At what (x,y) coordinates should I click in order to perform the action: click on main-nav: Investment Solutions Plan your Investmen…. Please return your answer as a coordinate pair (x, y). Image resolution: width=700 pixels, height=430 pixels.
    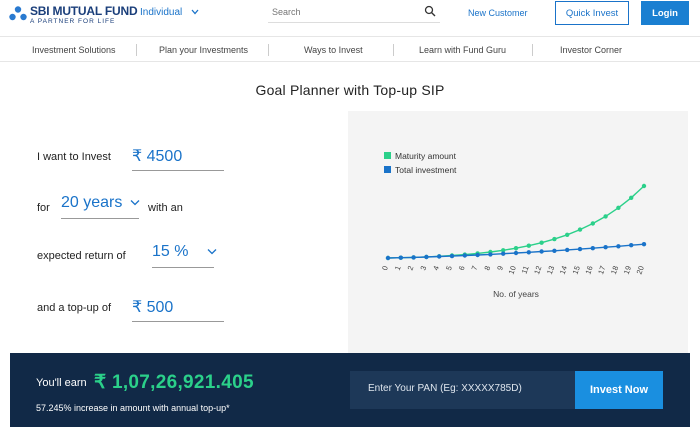
    Looking at the image, I should click on (350, 49).